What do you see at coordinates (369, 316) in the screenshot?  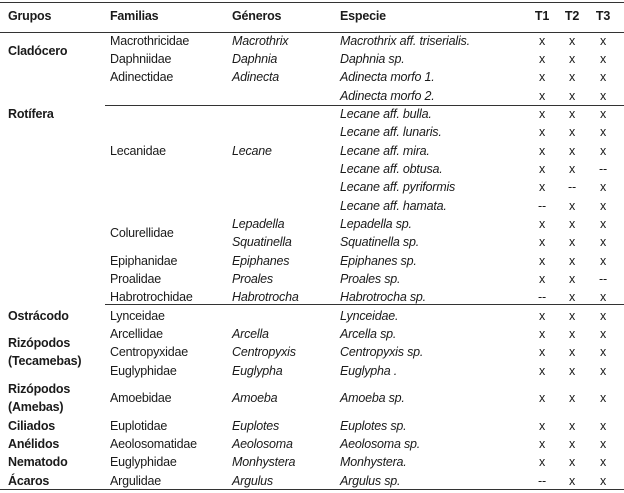 I see `especie-cell: Lynceidae.` at bounding box center [369, 316].